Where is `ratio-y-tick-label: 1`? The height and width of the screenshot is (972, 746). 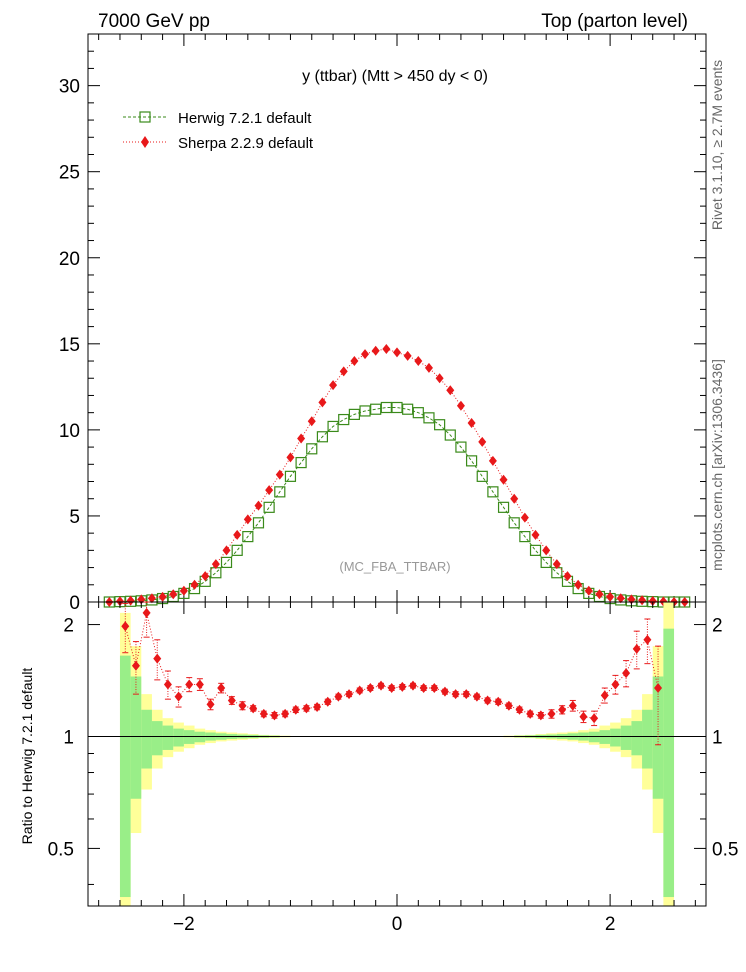 ratio-y-tick-label: 1 is located at coordinates (68, 737).